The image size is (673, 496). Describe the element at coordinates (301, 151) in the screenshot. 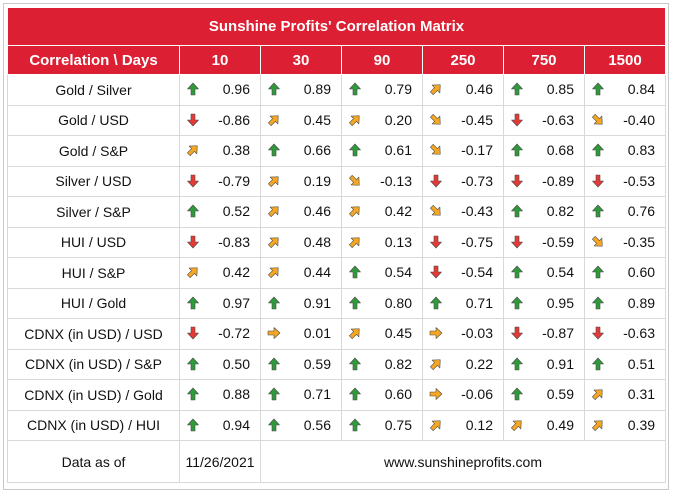

I see `correlation-cell: 0.66` at that location.